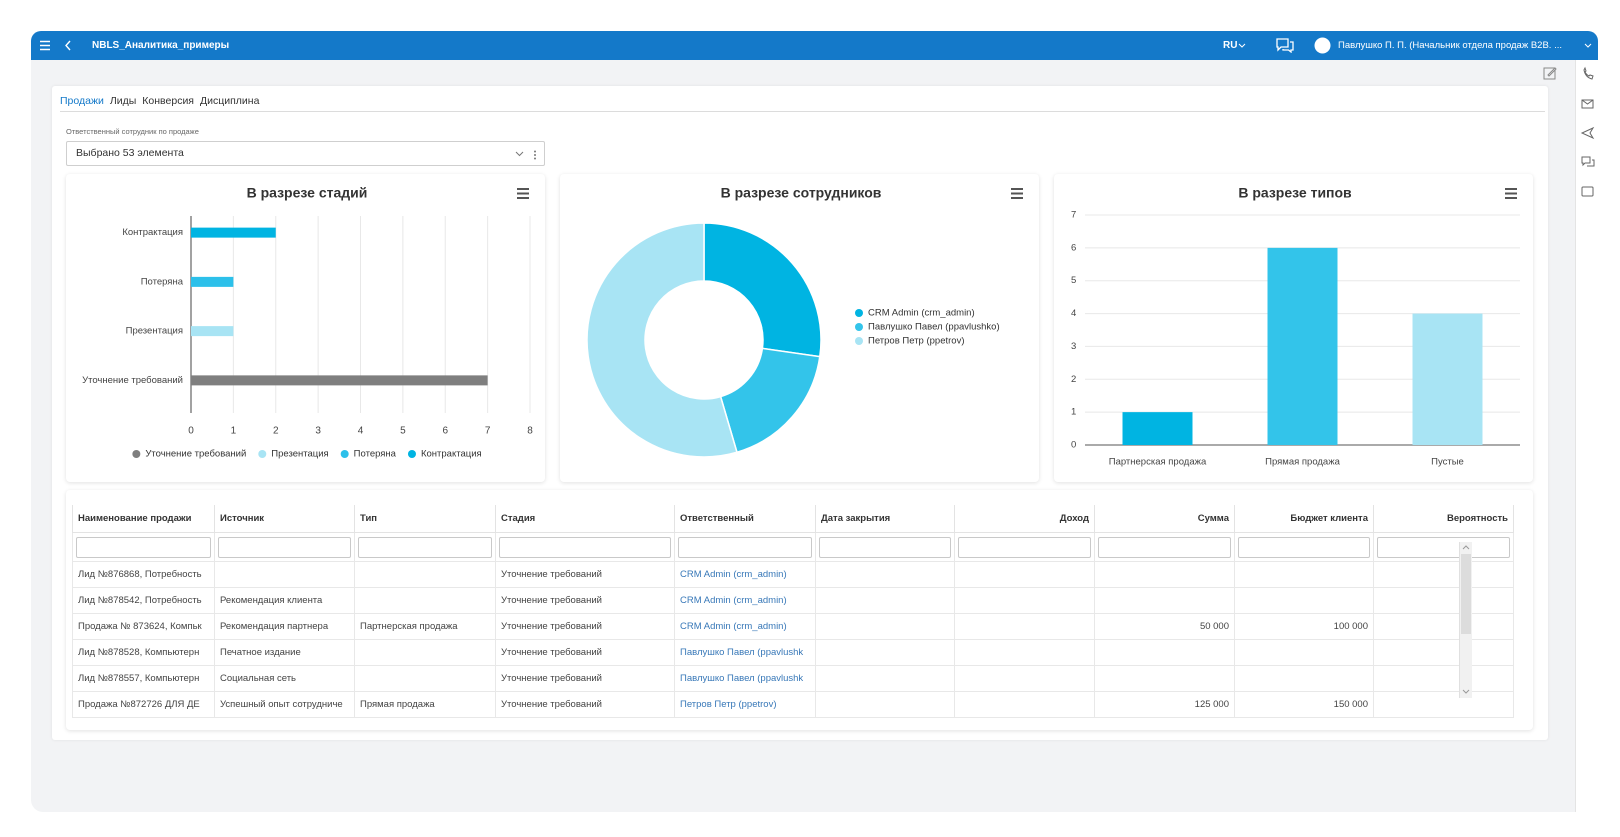  I want to click on tabs-underline, so click(802, 111).